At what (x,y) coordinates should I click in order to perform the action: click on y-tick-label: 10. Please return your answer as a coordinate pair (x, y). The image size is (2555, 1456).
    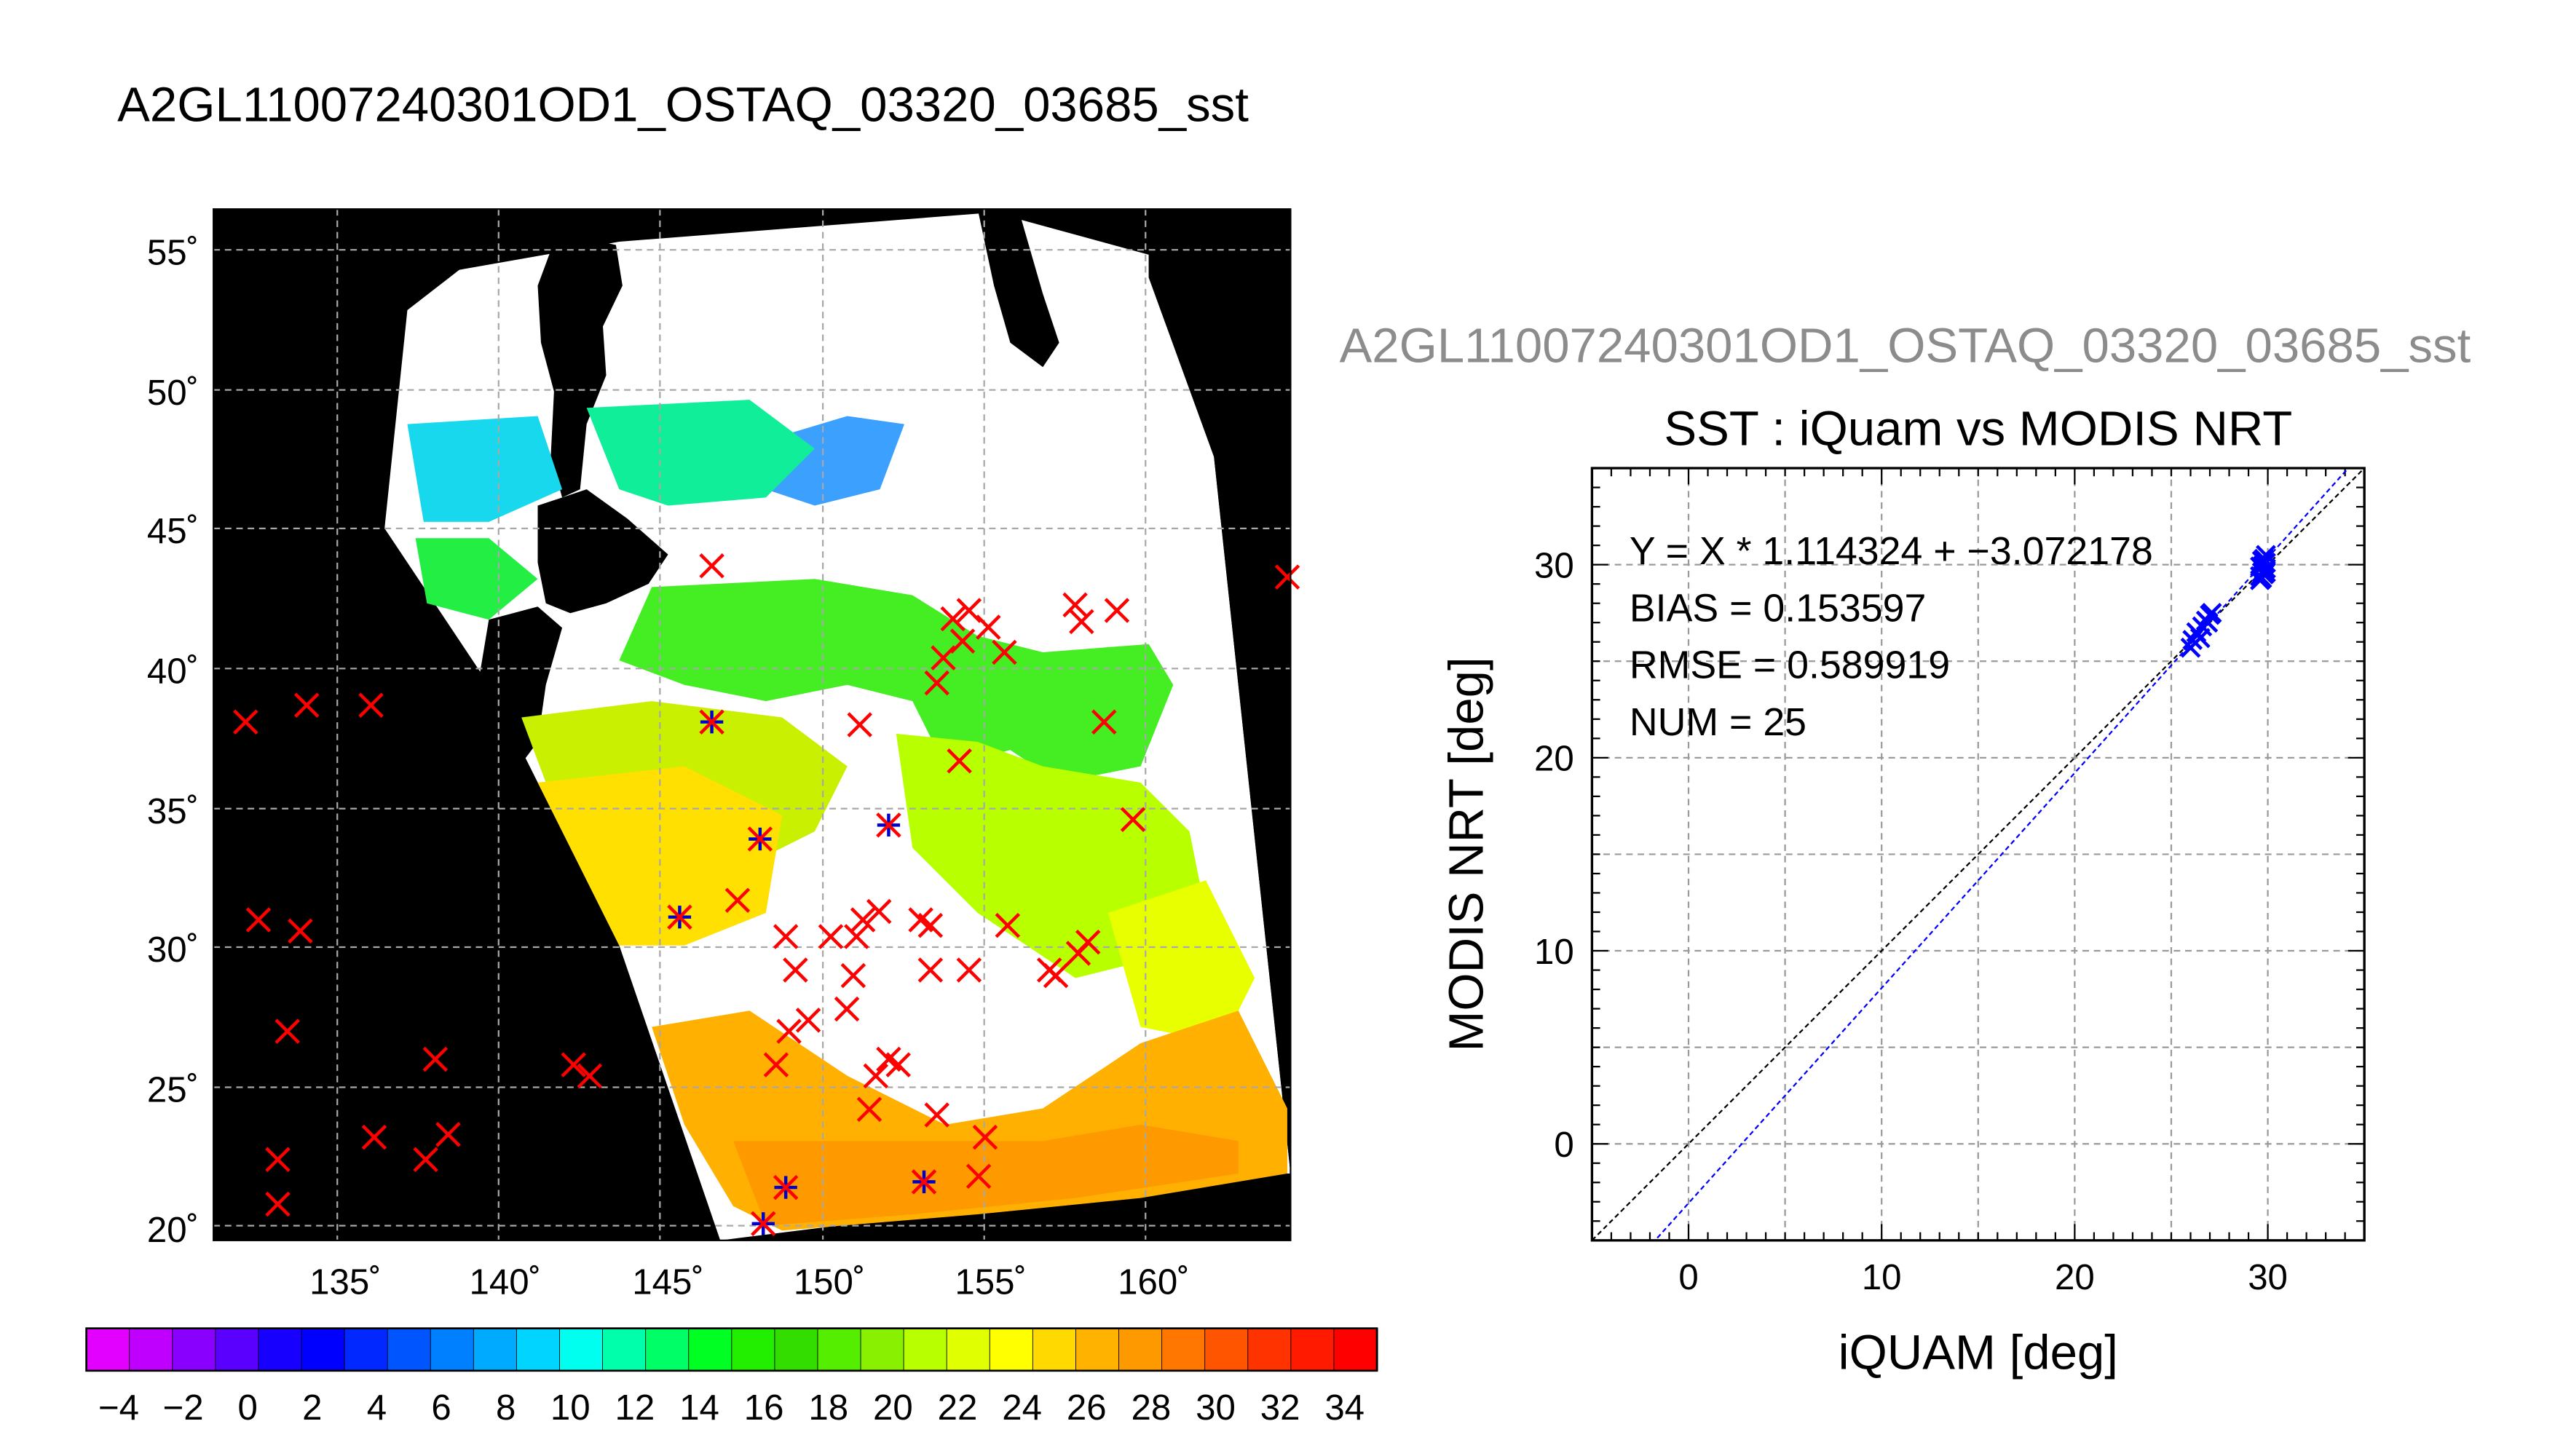
    Looking at the image, I should click on (1554, 952).